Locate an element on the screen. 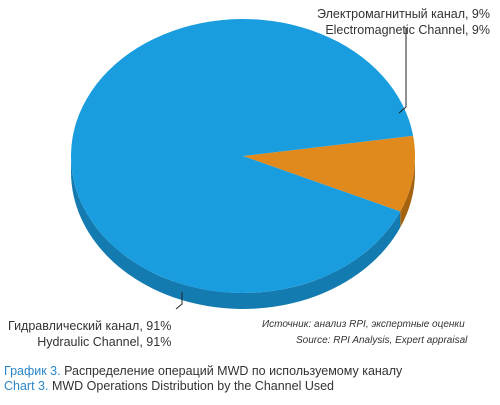  pie-side-electromagnetic is located at coordinates (407, 192).